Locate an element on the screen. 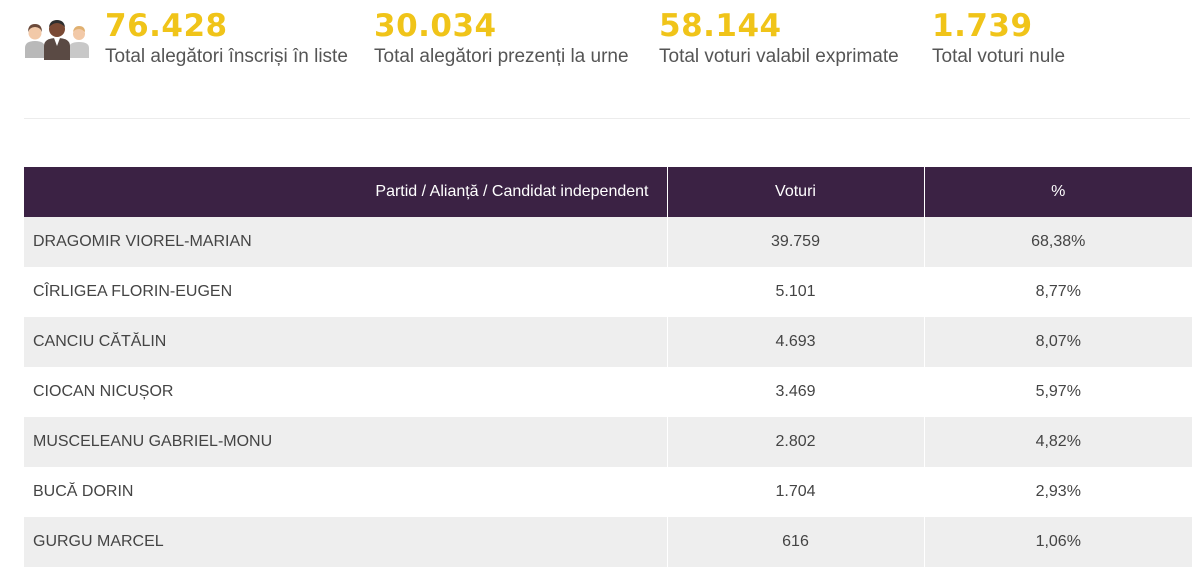 Image resolution: width=1200 pixels, height=577 pixels. stat-label: Total voturi nule is located at coordinates (999, 56).